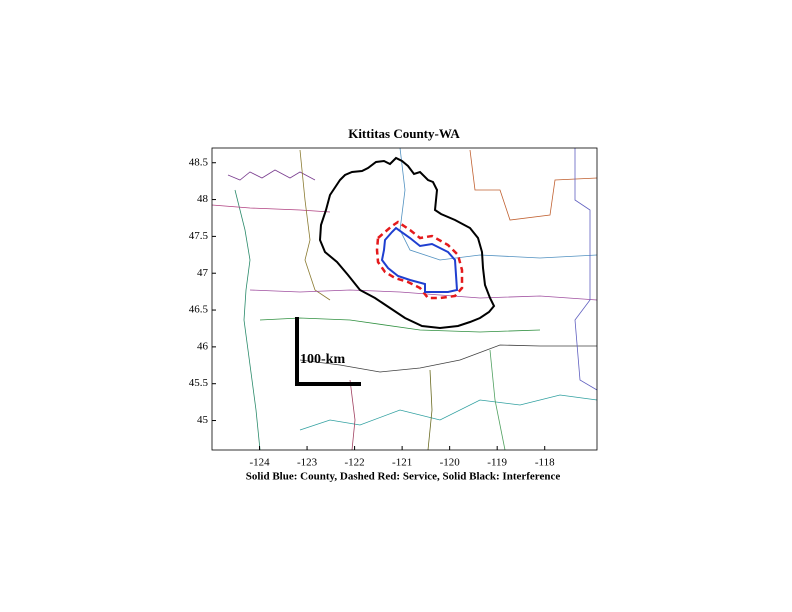 This screenshot has width=792, height=612. What do you see at coordinates (247, 320) in the screenshot?
I see `coastline` at bounding box center [247, 320].